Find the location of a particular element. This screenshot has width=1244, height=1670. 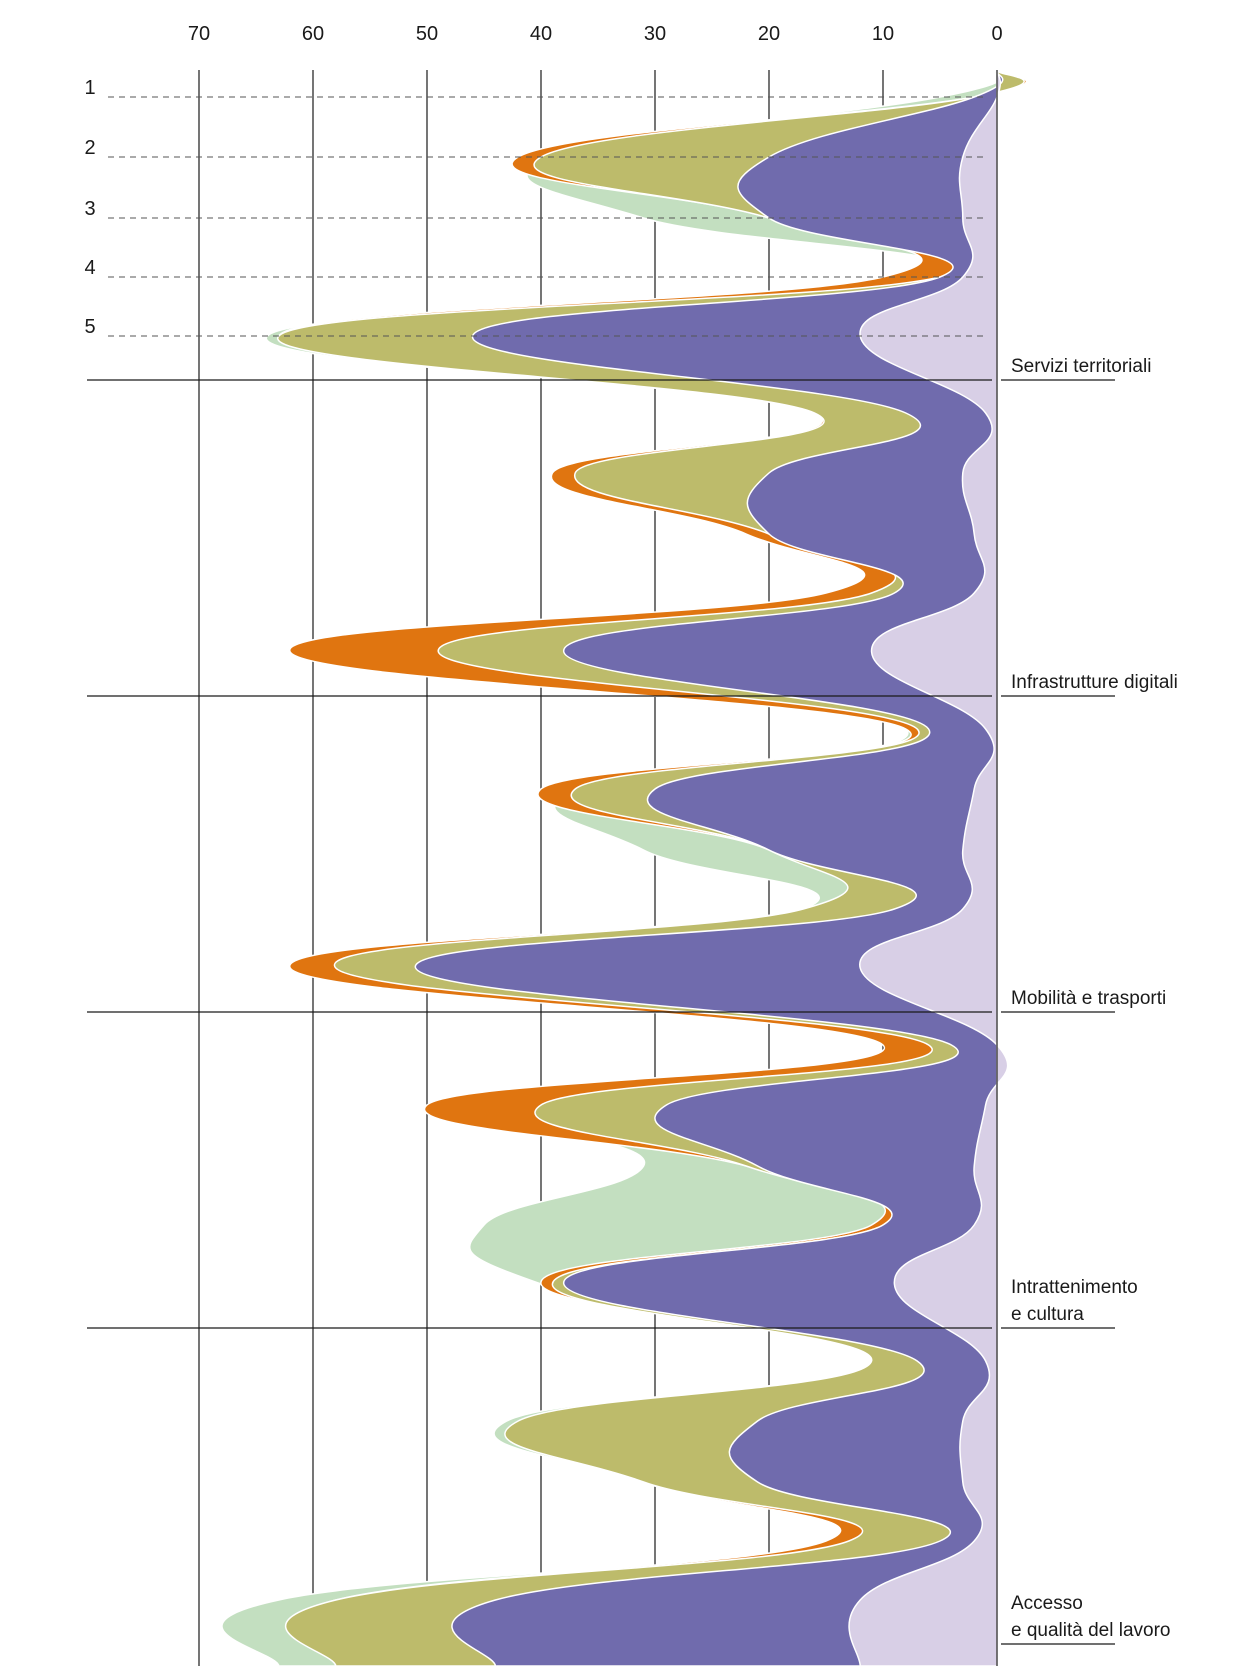

x-tick-label: 70 is located at coordinates (199, 34).